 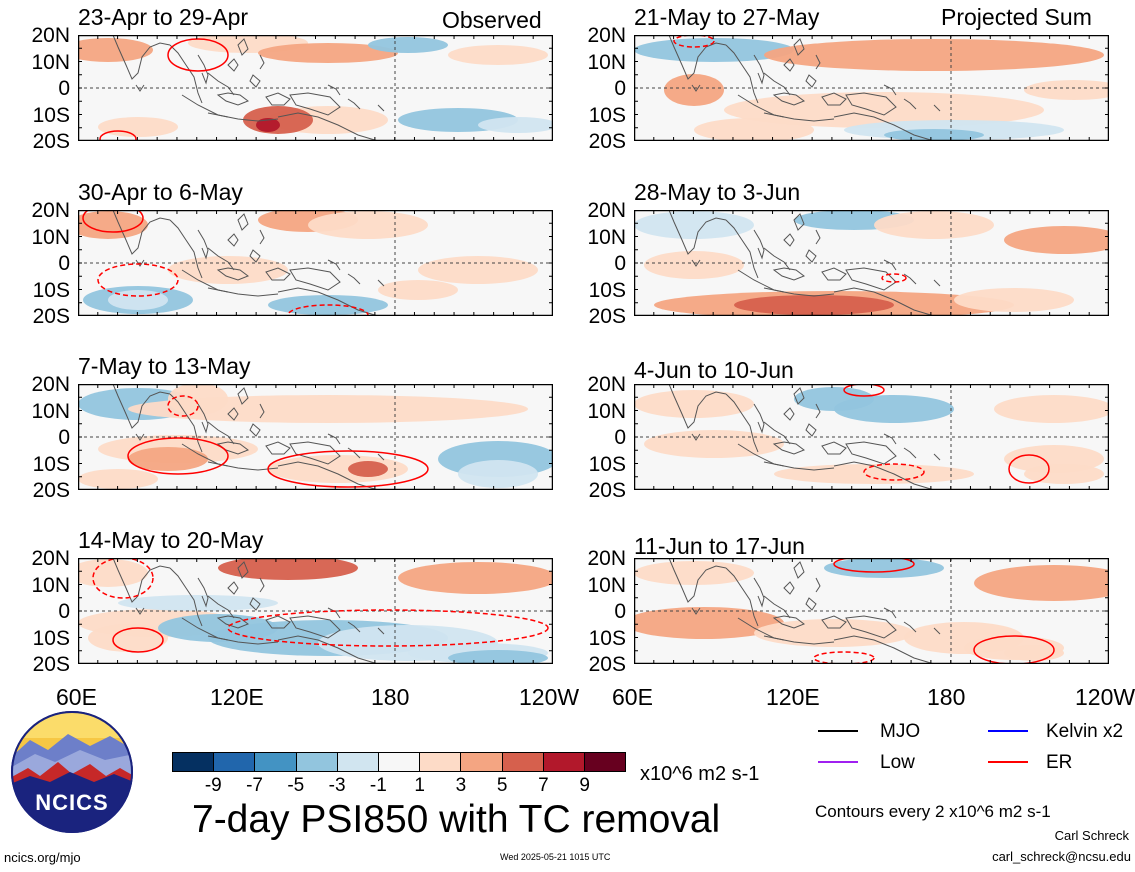 What do you see at coordinates (315, 263) in the screenshot?
I see `panel-3-map` at bounding box center [315, 263].